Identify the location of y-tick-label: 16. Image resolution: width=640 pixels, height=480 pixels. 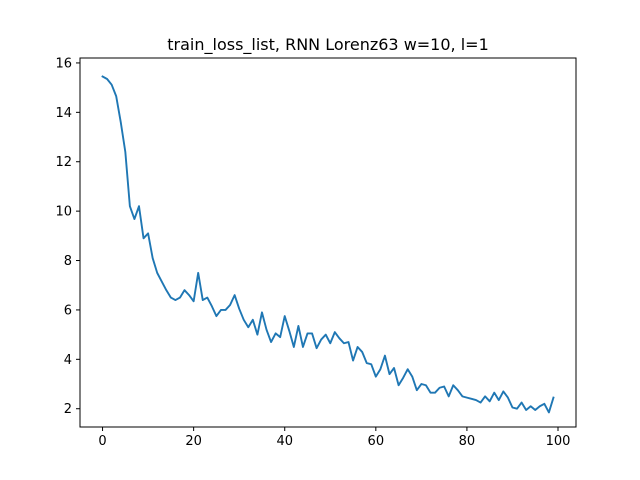
(63, 63).